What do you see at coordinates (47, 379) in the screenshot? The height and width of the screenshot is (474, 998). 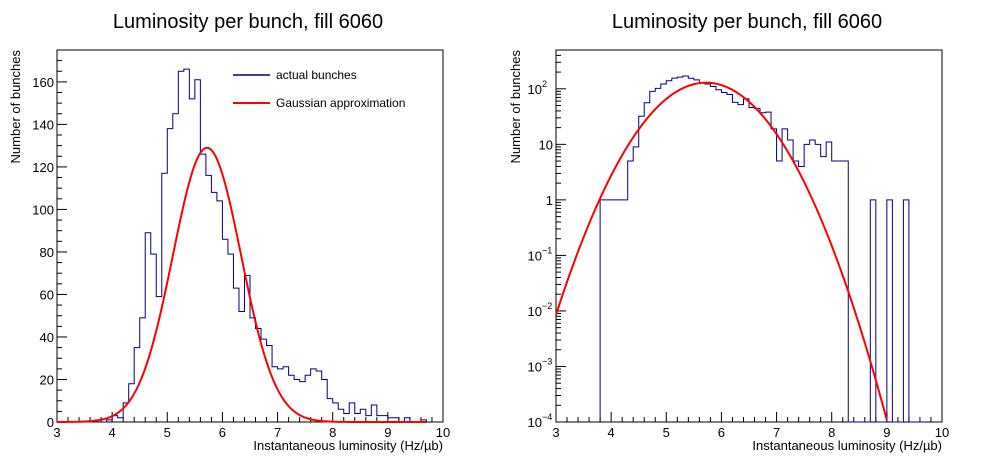 I see `y-tick-label: 20` at bounding box center [47, 379].